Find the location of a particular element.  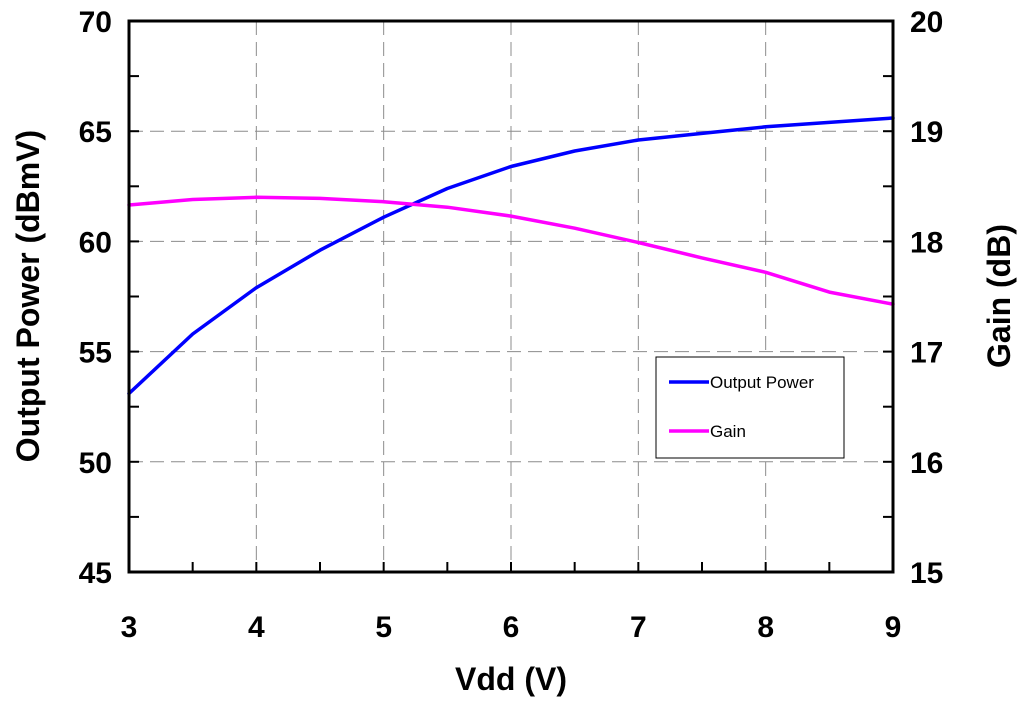

right-y-tick-label: 20 is located at coordinates (926, 22).